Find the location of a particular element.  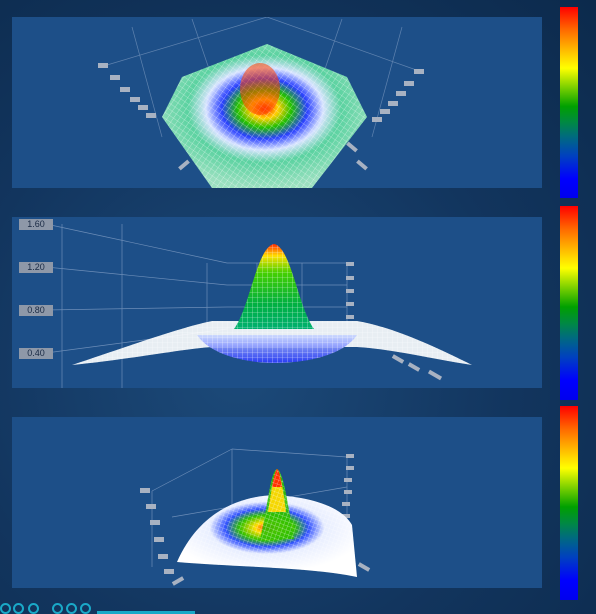

progress-bar is located at coordinates (146, 612).